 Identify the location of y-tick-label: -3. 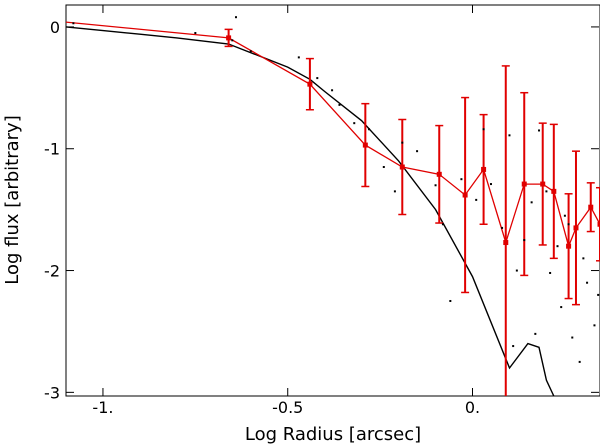
(52, 392).